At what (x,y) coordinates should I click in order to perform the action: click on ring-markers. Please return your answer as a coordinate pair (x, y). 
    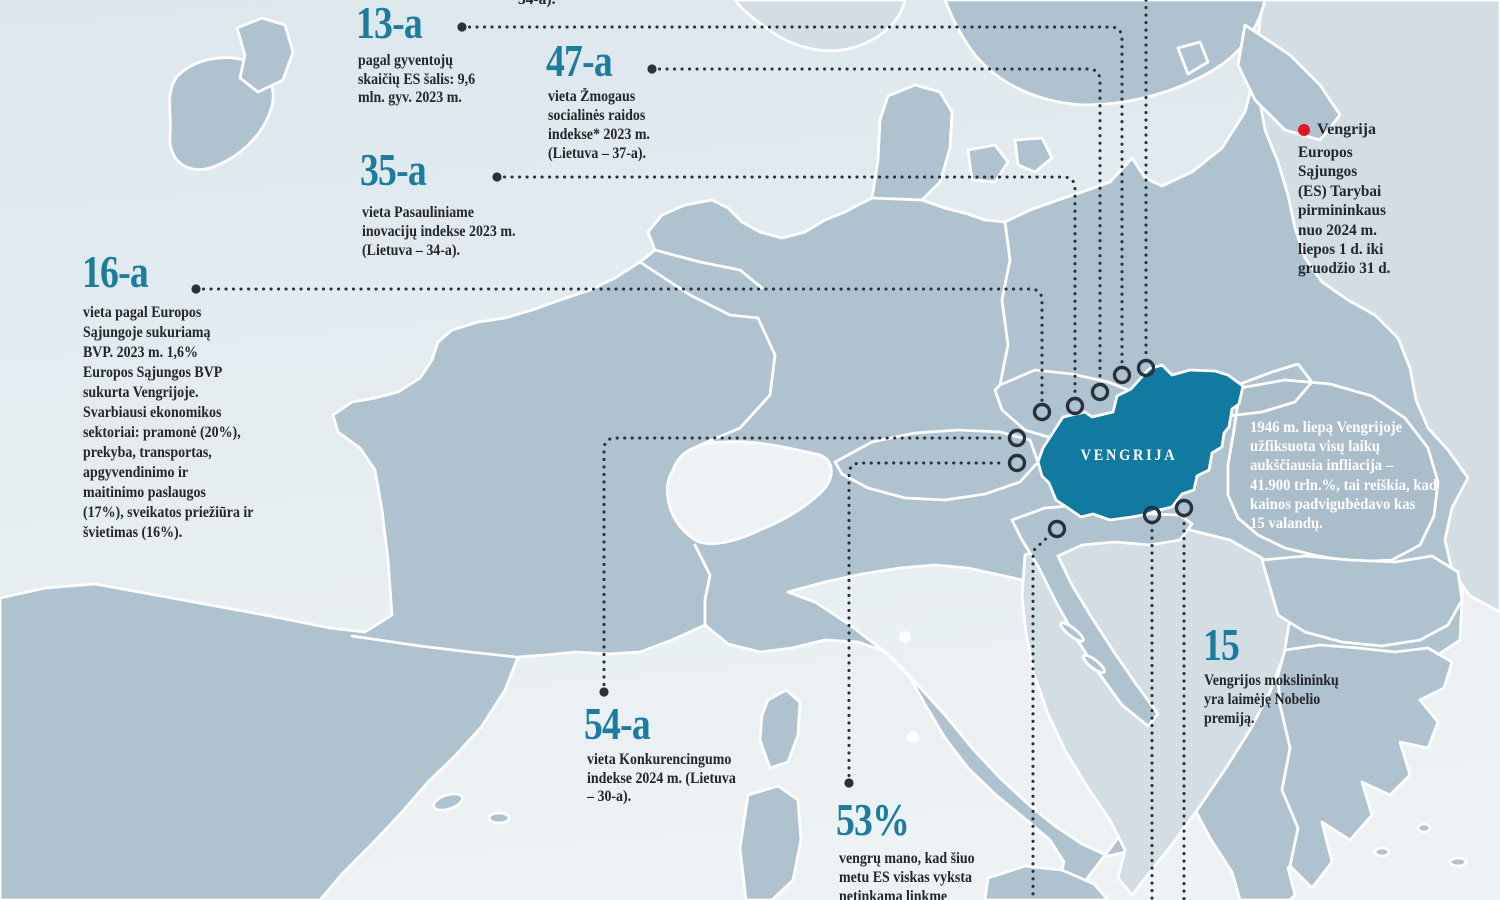
    Looking at the image, I should click on (1100, 448).